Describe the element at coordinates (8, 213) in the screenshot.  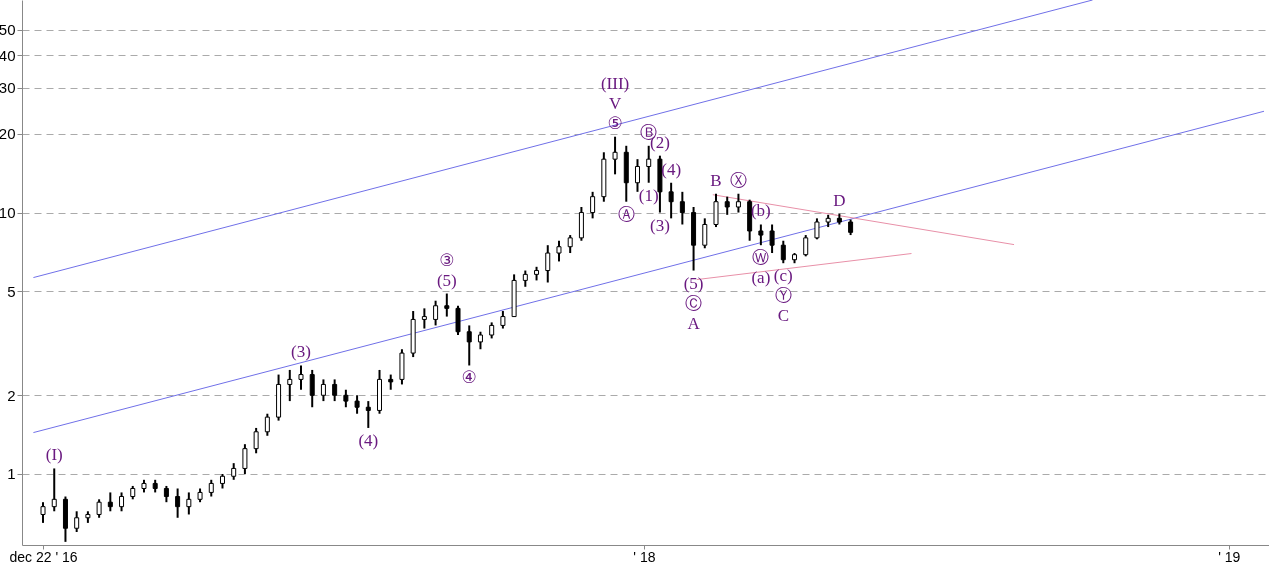
I see `y-tick-label: 10` at that location.